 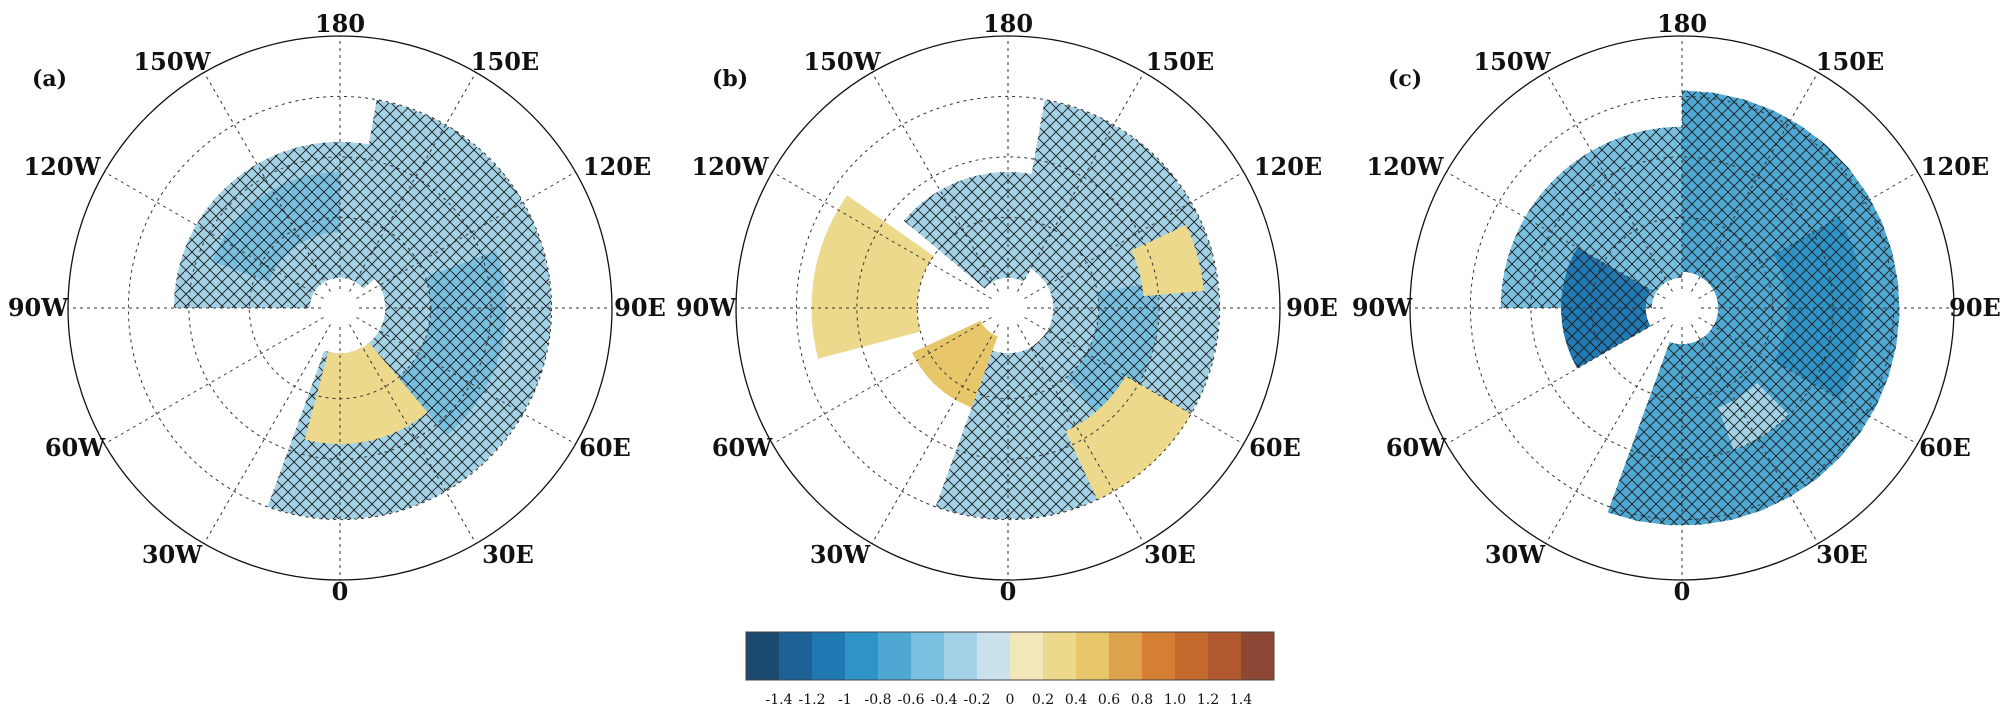 What do you see at coordinates (49, 79) in the screenshot?
I see `panel-tag: (a)` at bounding box center [49, 79].